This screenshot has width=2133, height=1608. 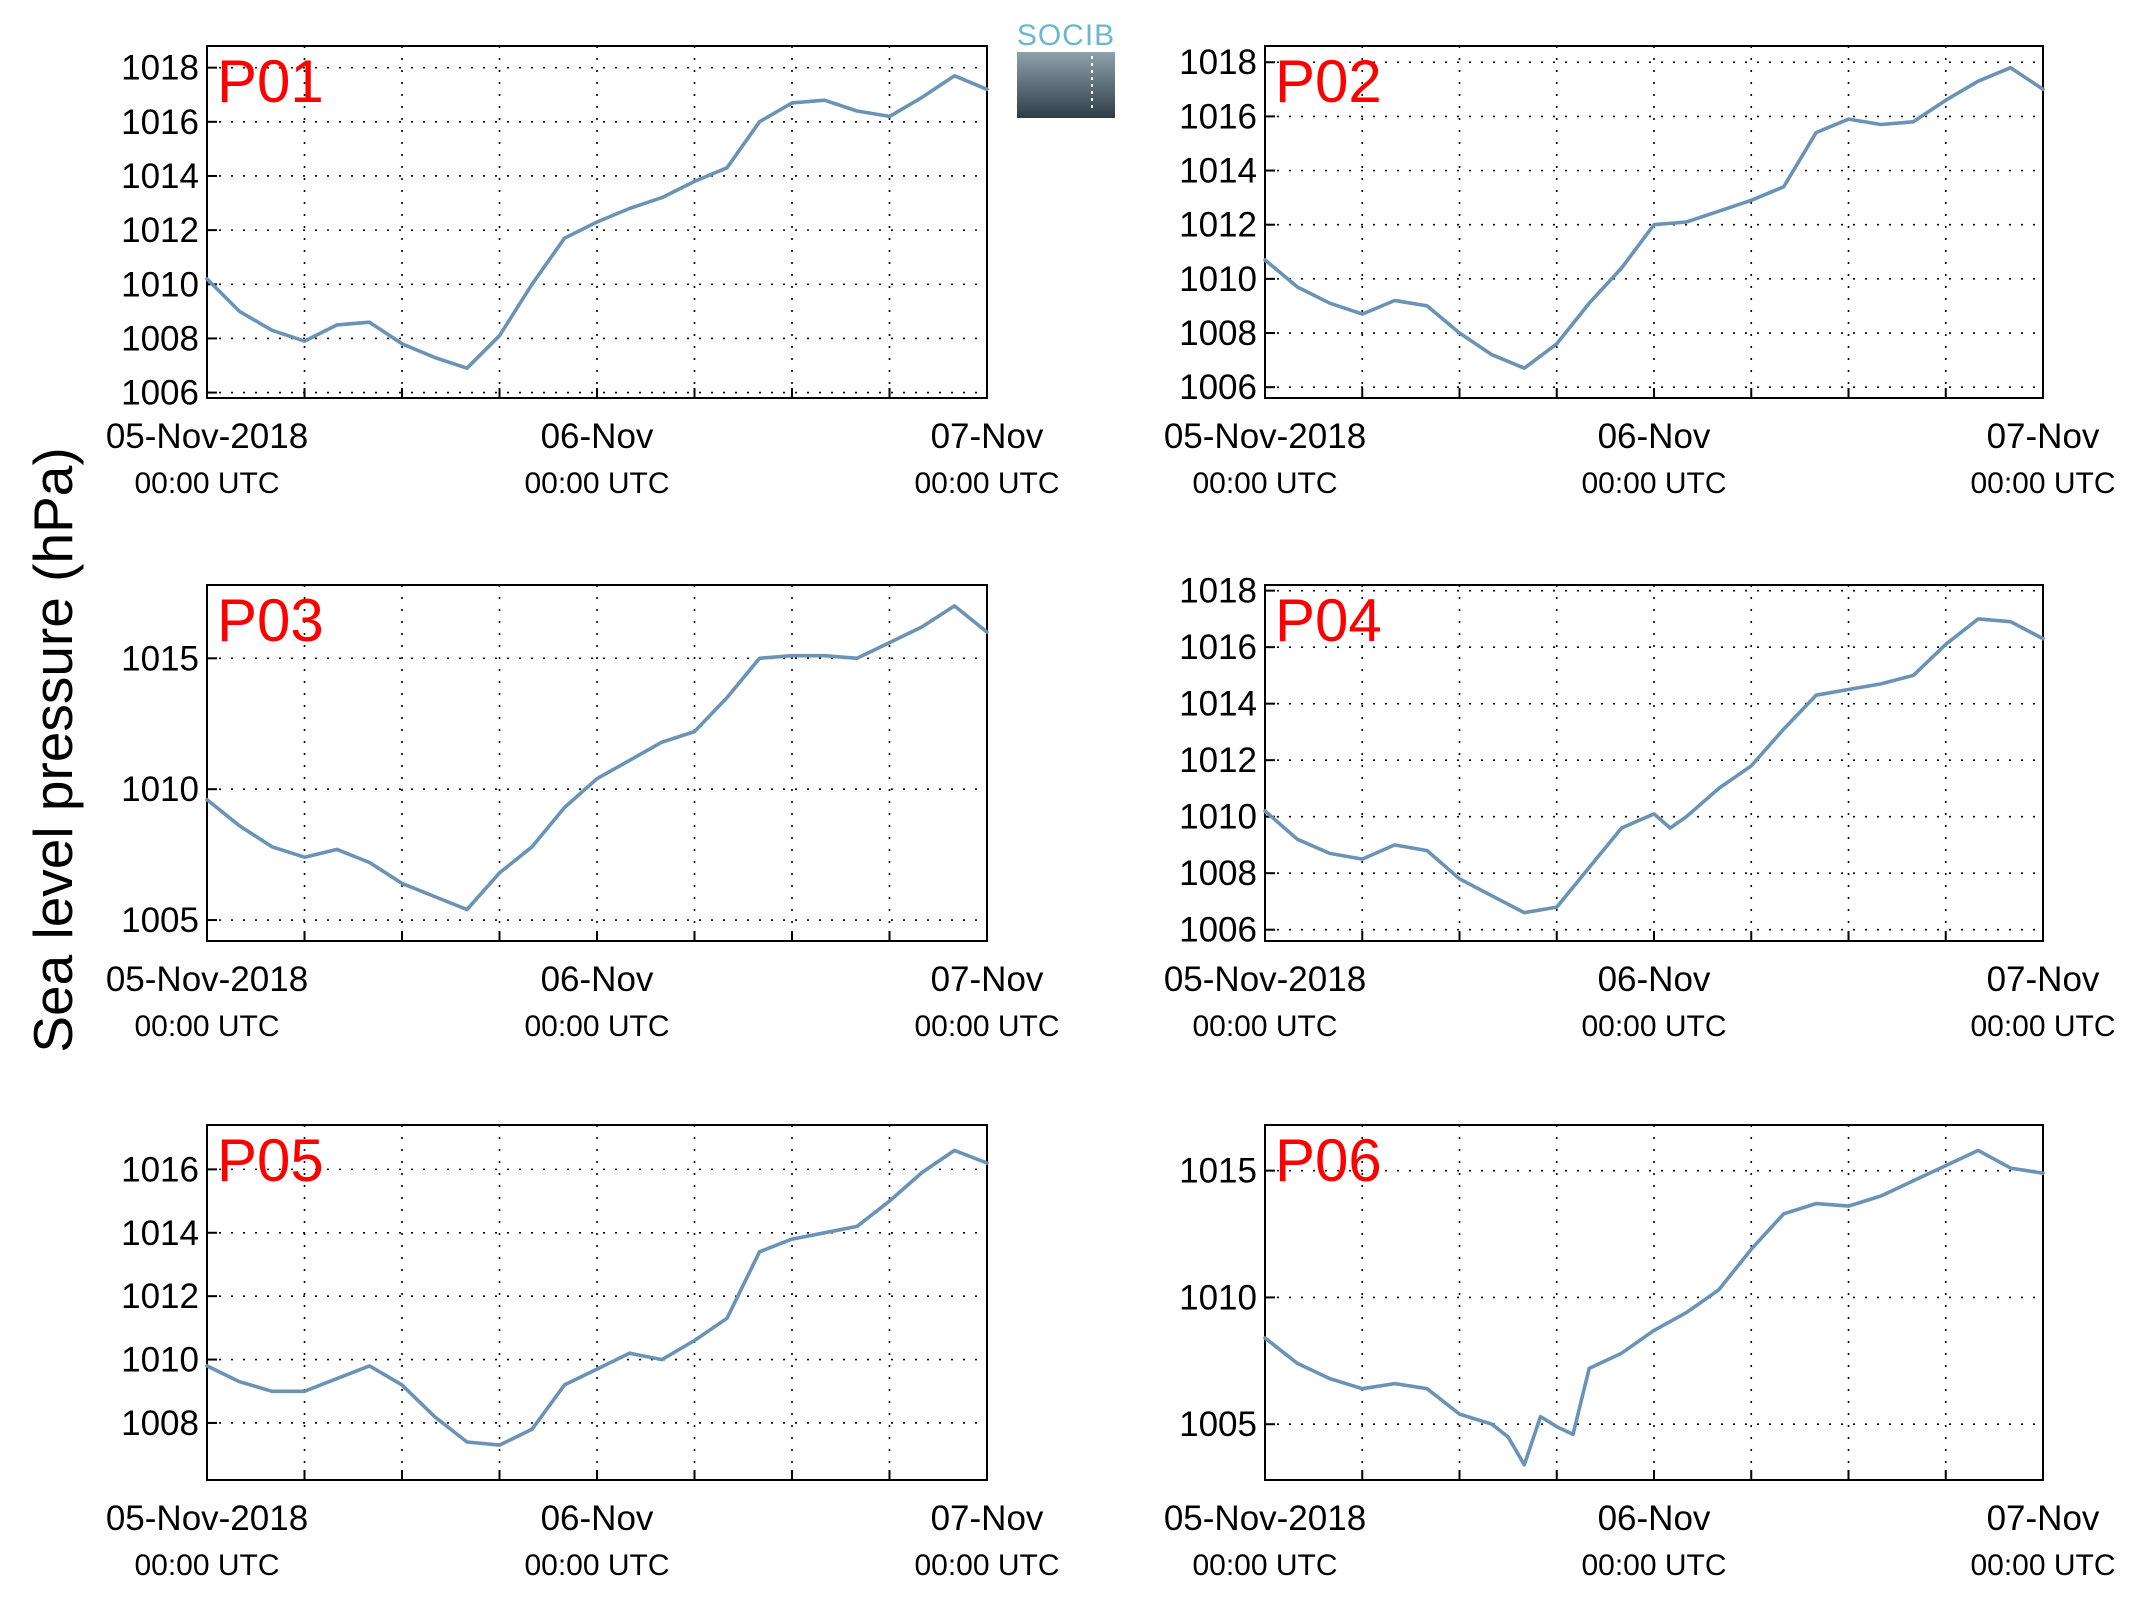 I want to click on series-line-p02, so click(x=1654, y=218).